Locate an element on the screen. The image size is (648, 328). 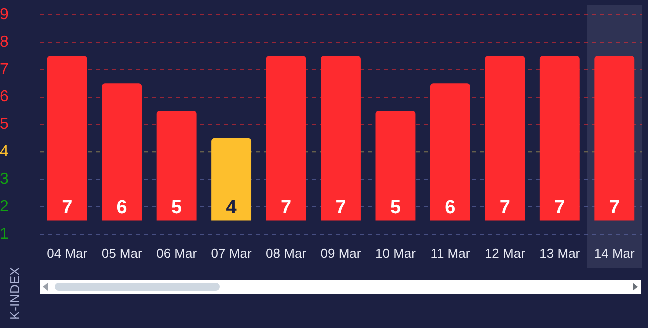
y-tick-label: 6 is located at coordinates (4, 97).